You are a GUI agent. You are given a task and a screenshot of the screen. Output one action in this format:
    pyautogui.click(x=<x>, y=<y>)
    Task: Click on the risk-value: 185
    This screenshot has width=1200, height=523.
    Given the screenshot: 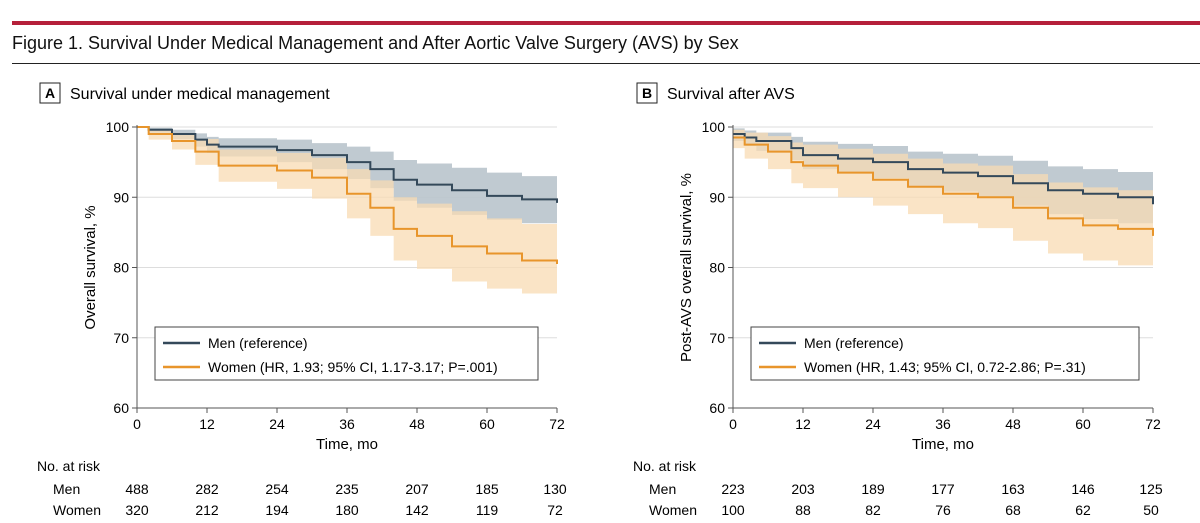 What is the action you would take?
    pyautogui.click(x=487, y=489)
    